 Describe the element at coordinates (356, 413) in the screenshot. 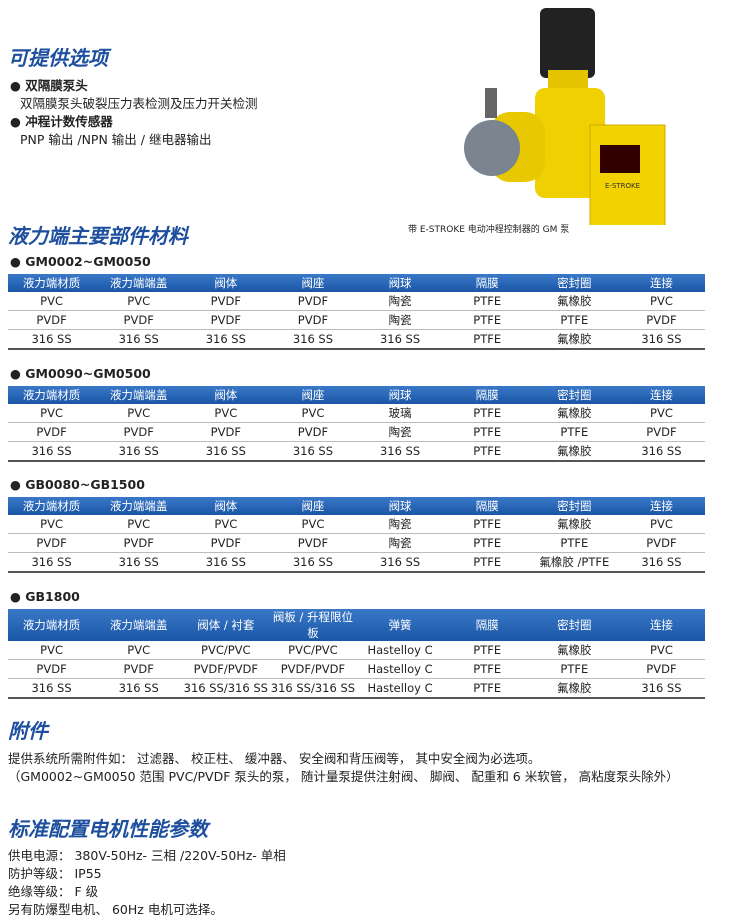

I see `row: PVC PVC PVC PVC 玻璃 PTFE 氟橡胶 PVC` at that location.